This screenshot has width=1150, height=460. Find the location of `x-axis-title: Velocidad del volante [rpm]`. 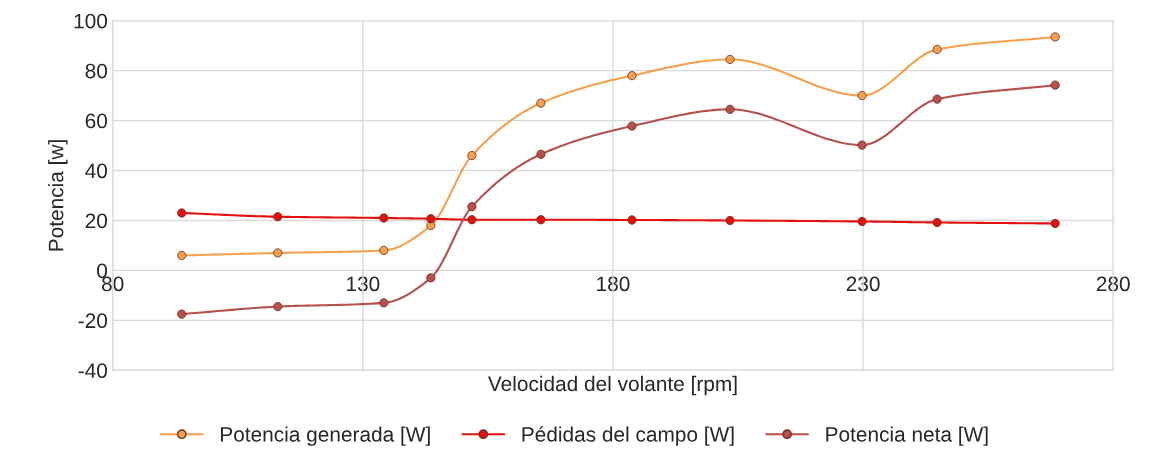

x-axis-title: Velocidad del volante [rpm] is located at coordinates (612, 385).